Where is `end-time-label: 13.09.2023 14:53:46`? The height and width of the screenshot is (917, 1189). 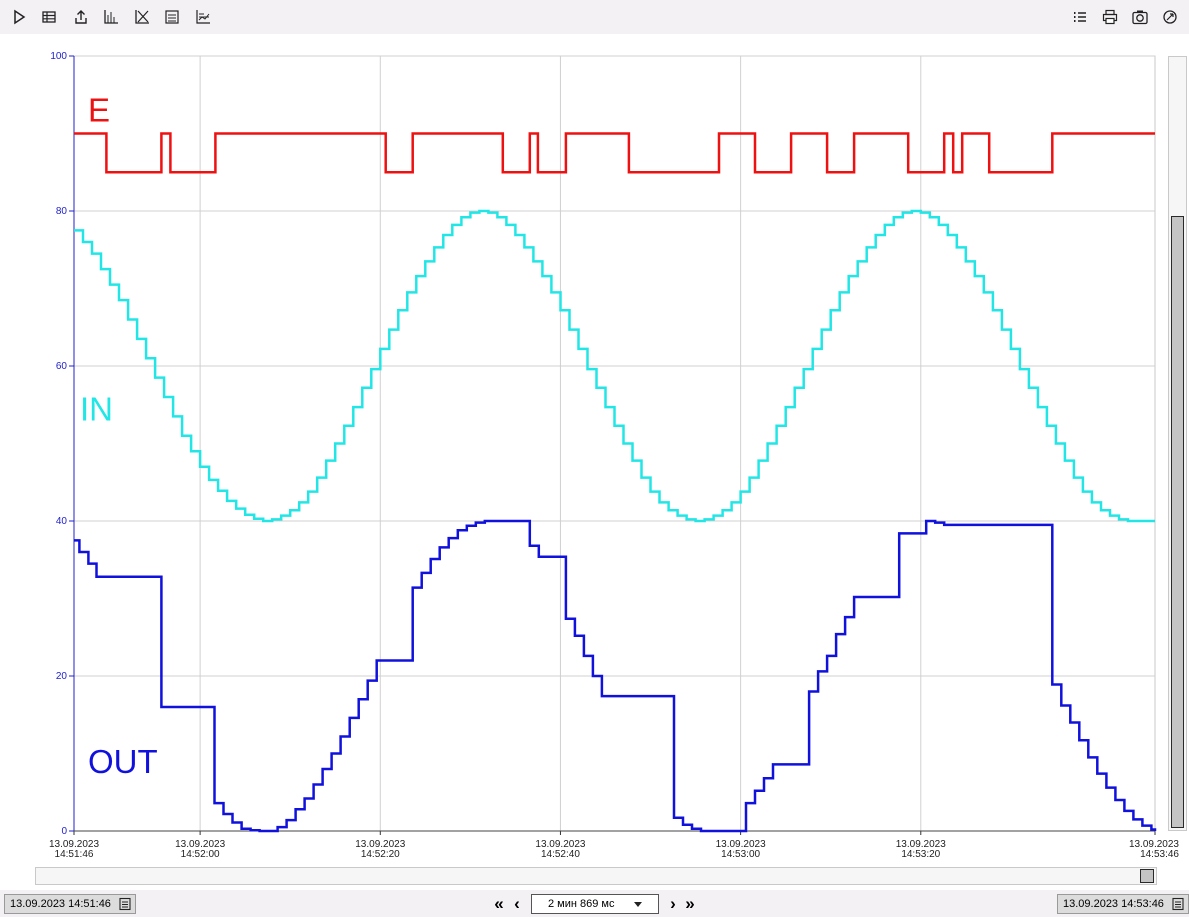
end-time-label: 13.09.2023 14:53:46 is located at coordinates (1113, 904).